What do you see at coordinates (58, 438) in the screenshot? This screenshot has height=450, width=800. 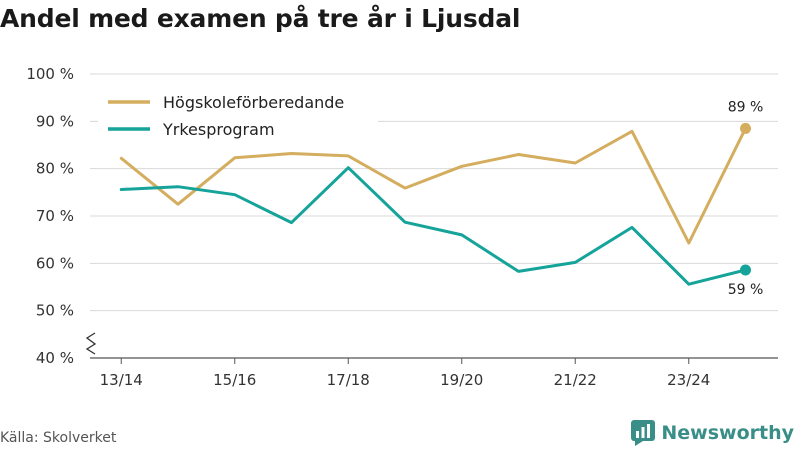 I see `source-note: Källa: Skolverket` at bounding box center [58, 438].